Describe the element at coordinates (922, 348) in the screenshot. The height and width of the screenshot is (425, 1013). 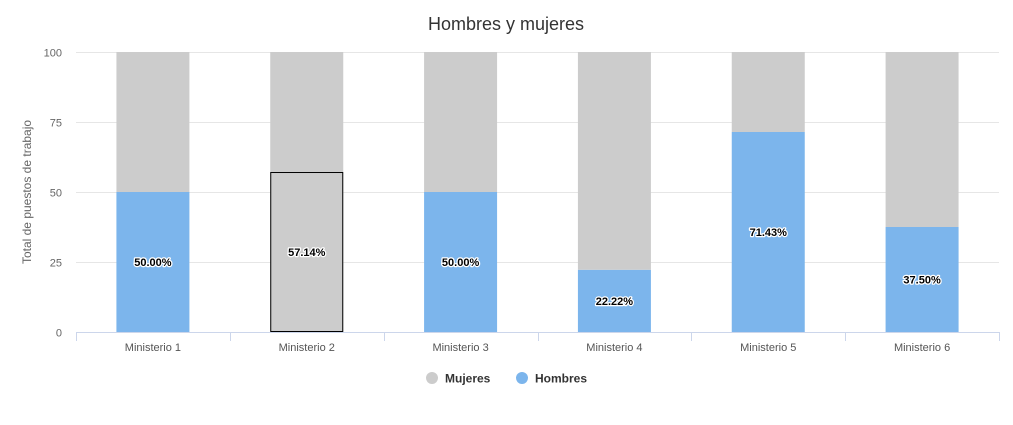
I see `x-tick-label: Ministerio 6` at that location.